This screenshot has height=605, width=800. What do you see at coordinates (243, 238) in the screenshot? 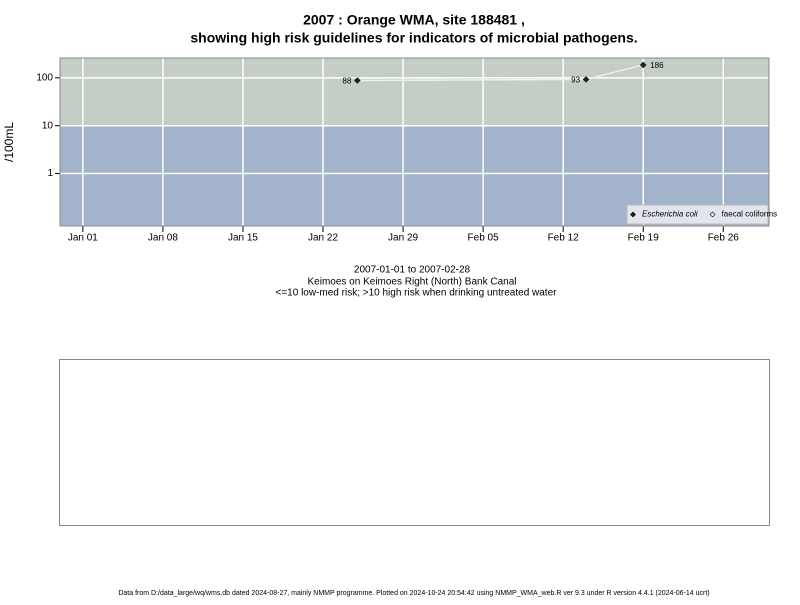
I see `x-tick-label: Jan 15` at bounding box center [243, 238].